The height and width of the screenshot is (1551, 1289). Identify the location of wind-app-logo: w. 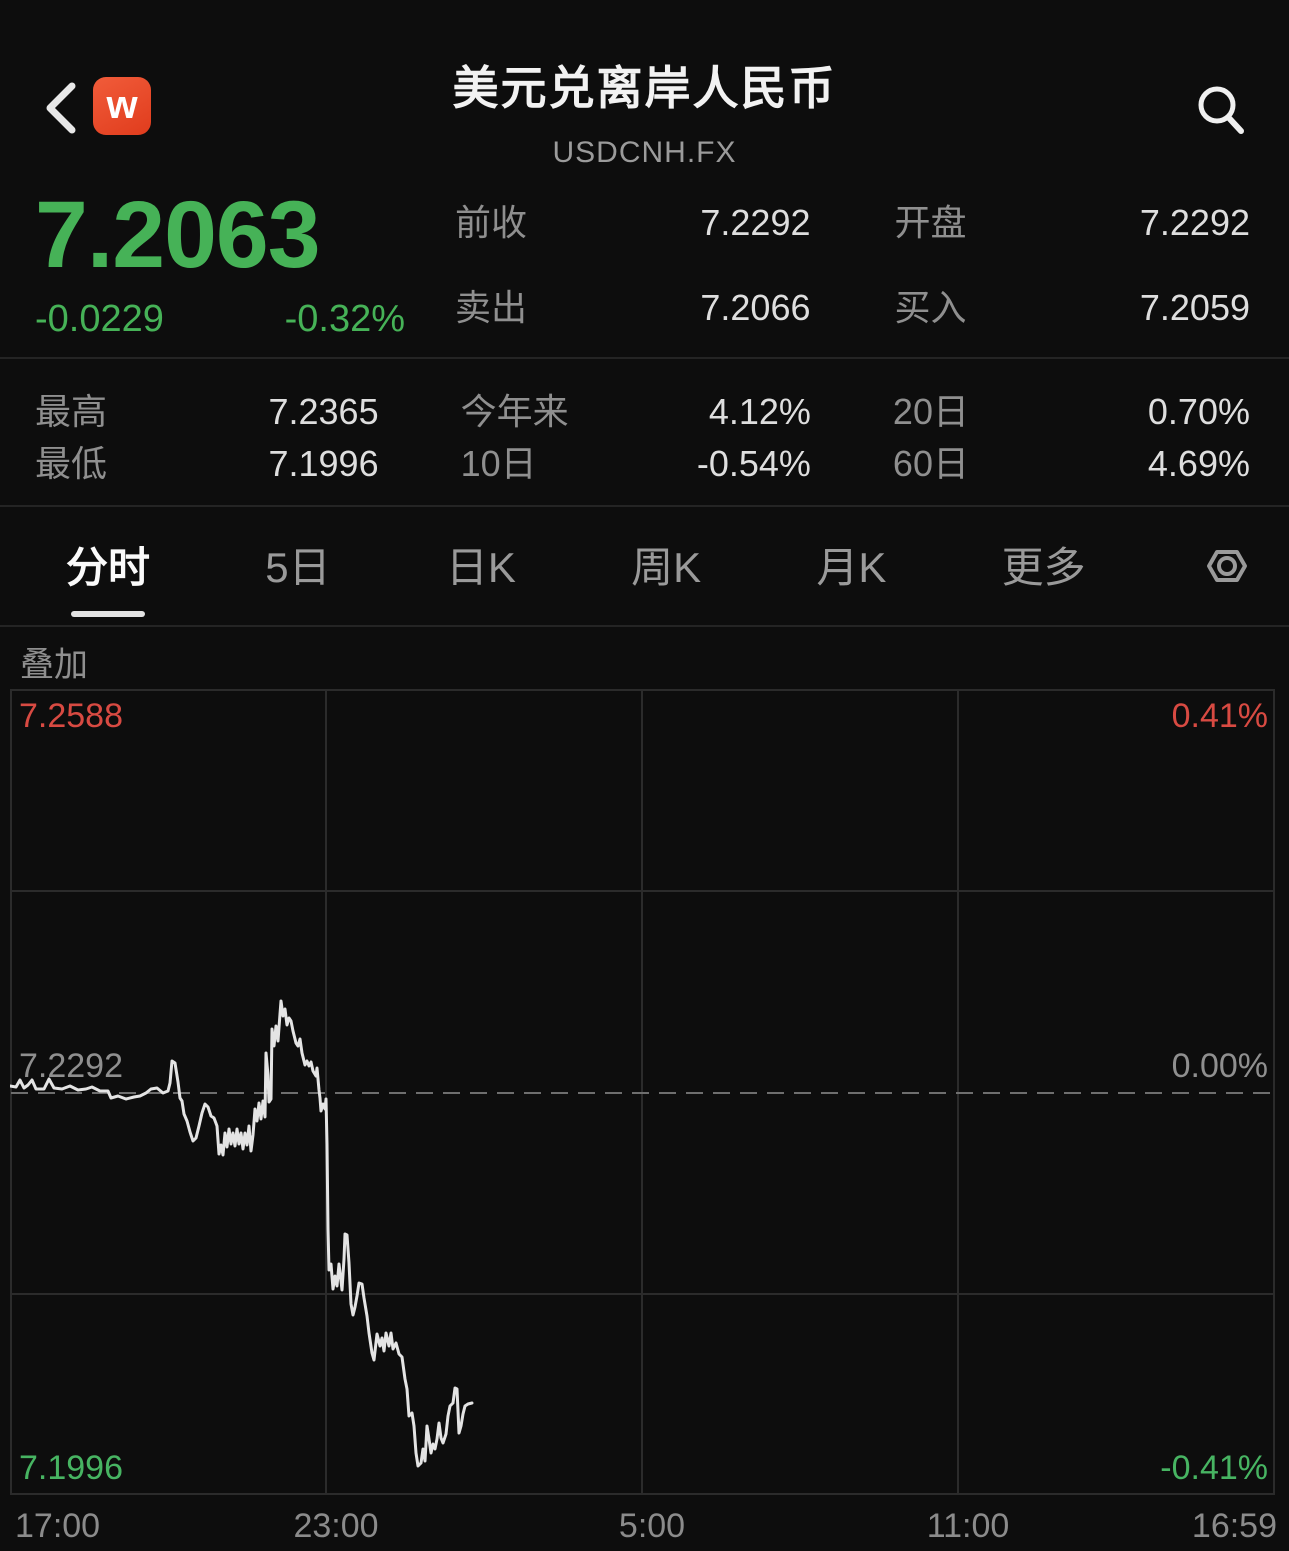
(122, 106).